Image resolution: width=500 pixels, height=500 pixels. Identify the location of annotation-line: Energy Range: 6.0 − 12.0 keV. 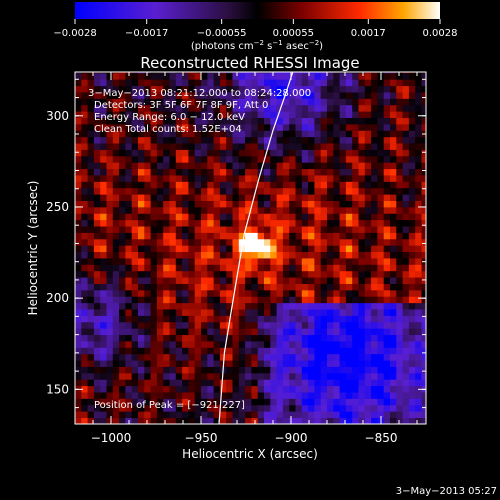
(169, 117).